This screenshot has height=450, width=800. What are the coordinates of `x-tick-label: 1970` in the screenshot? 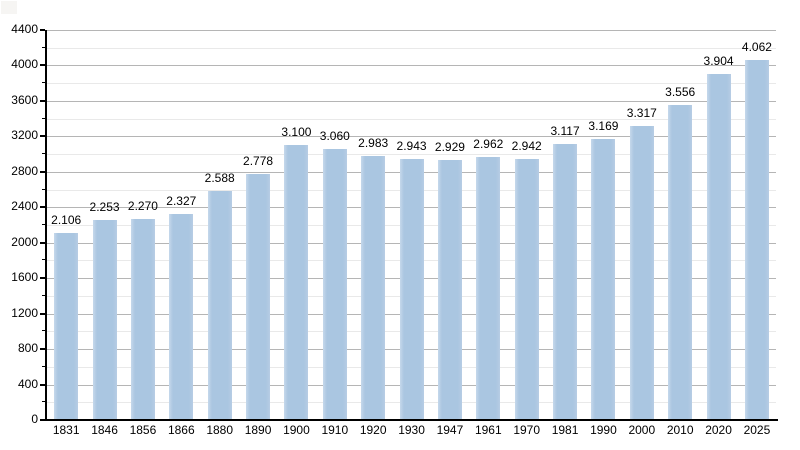 It's located at (527, 430).